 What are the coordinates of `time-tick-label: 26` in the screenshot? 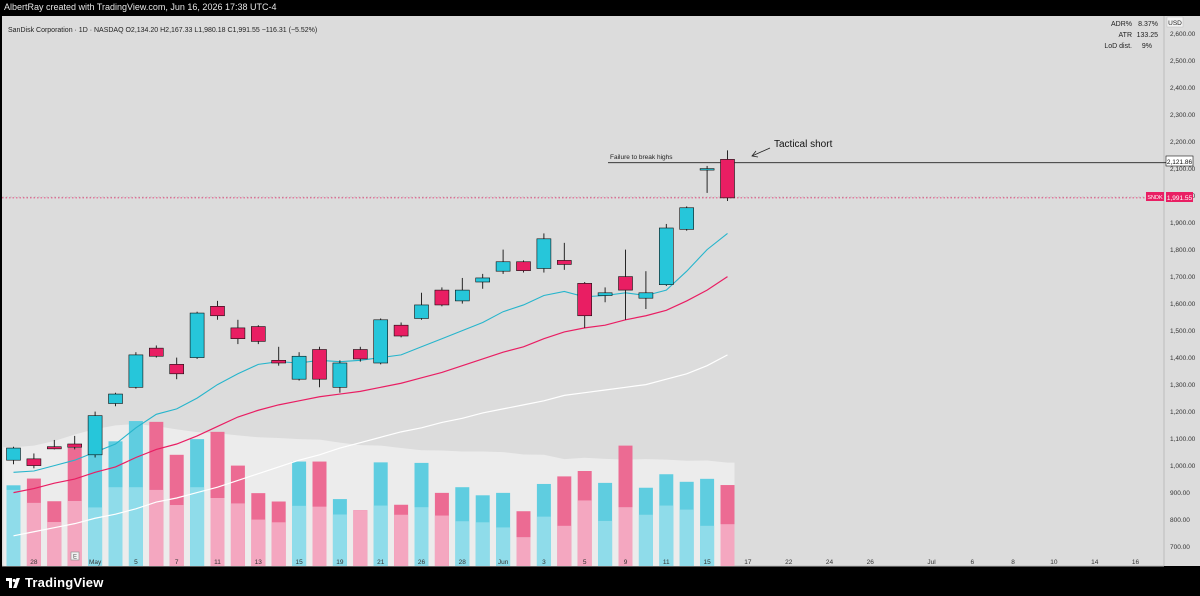 It's located at (871, 562).